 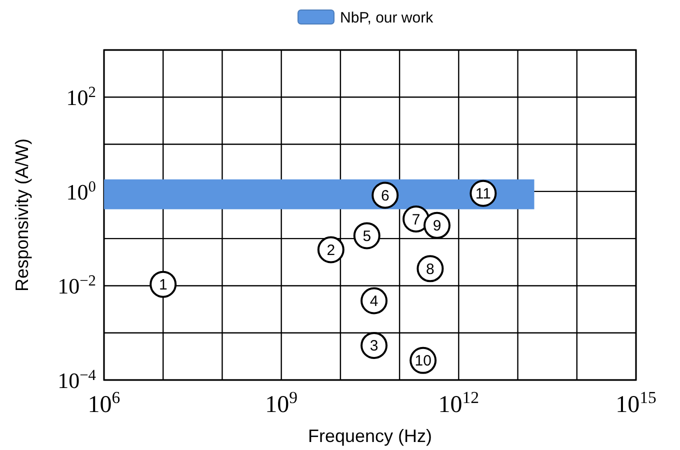 What do you see at coordinates (77, 285) in the screenshot?
I see `y-tick-label: 10$^{−2}$` at bounding box center [77, 285].